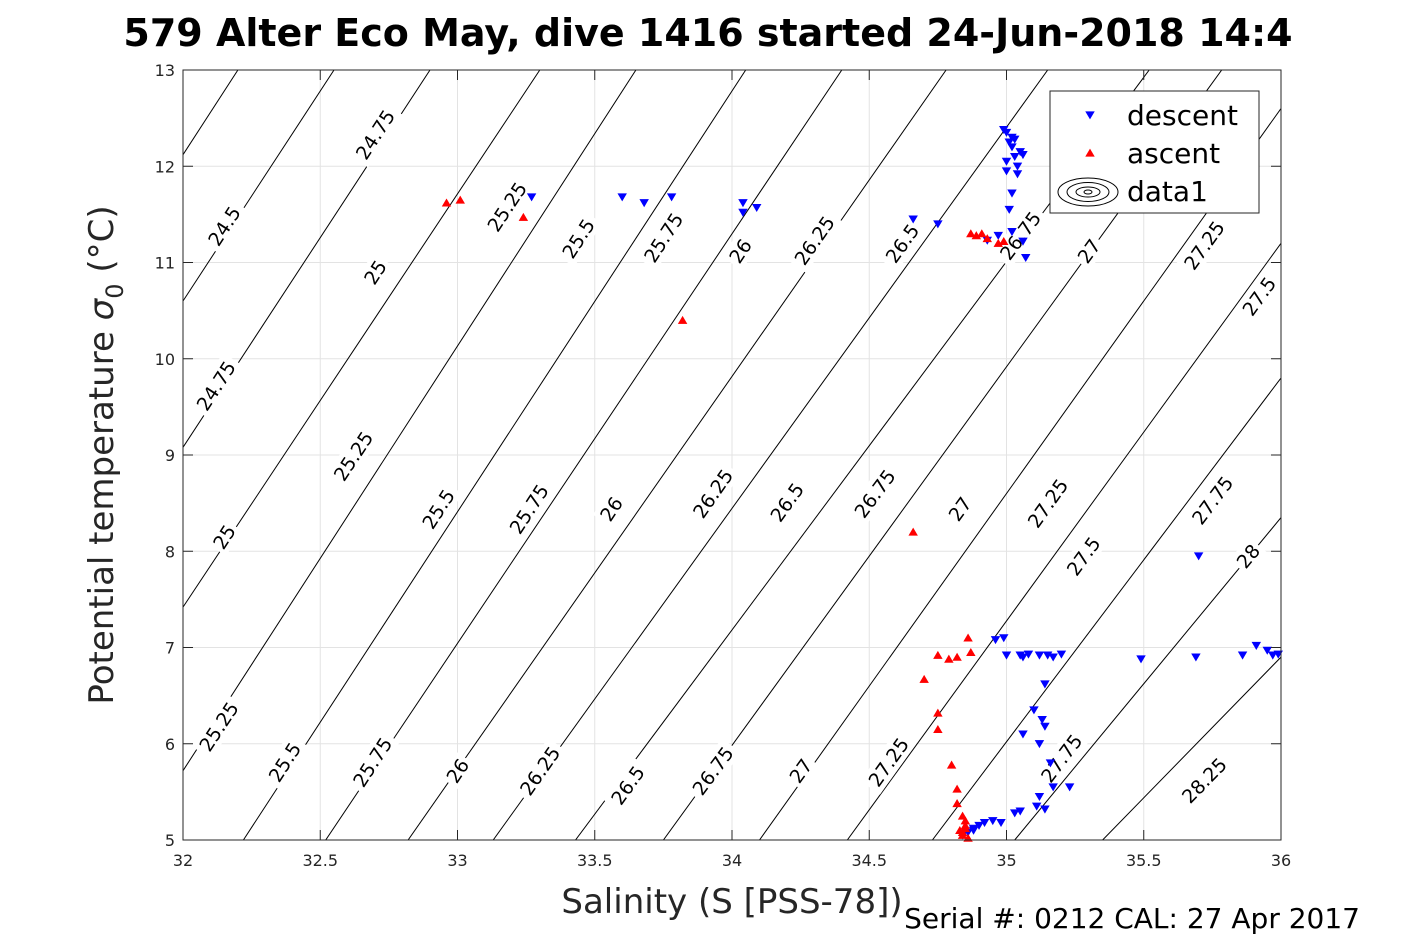 The width and height of the screenshot is (1417, 945). What do you see at coordinates (170, 551) in the screenshot?
I see `y-tick-label: 8` at bounding box center [170, 551].